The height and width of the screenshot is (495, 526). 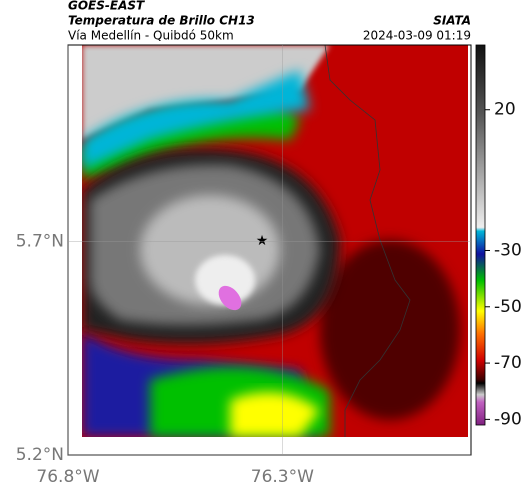 What do you see at coordinates (40, 241) in the screenshot?
I see `y-tick-label: 5.7°N` at bounding box center [40, 241].